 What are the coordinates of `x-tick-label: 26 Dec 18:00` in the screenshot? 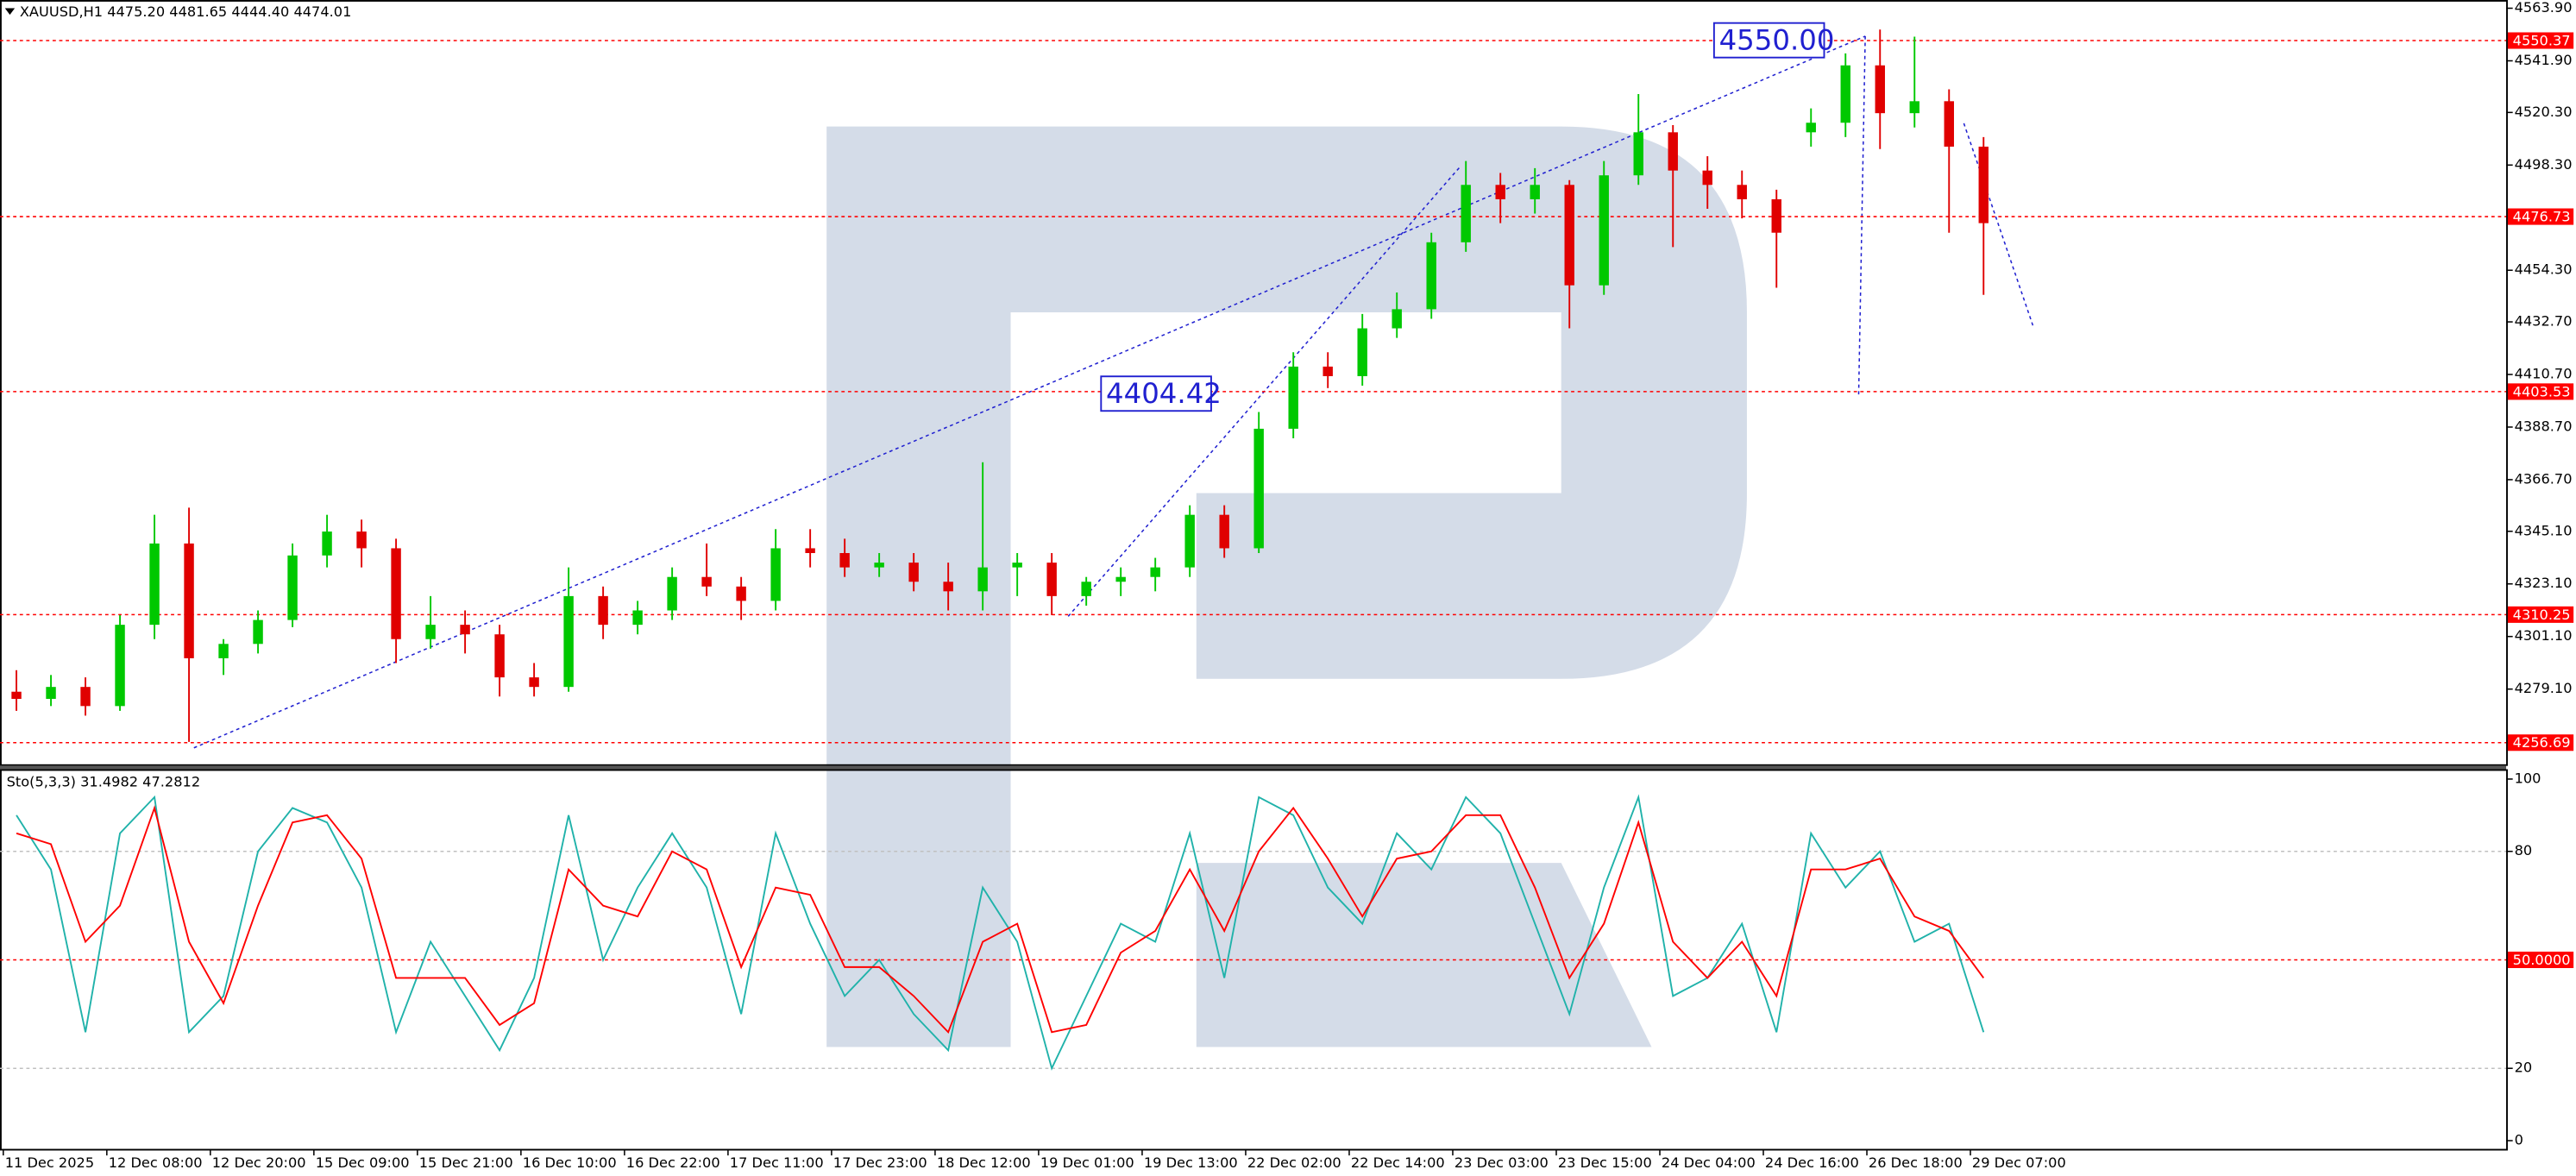 It's located at (1916, 1162).